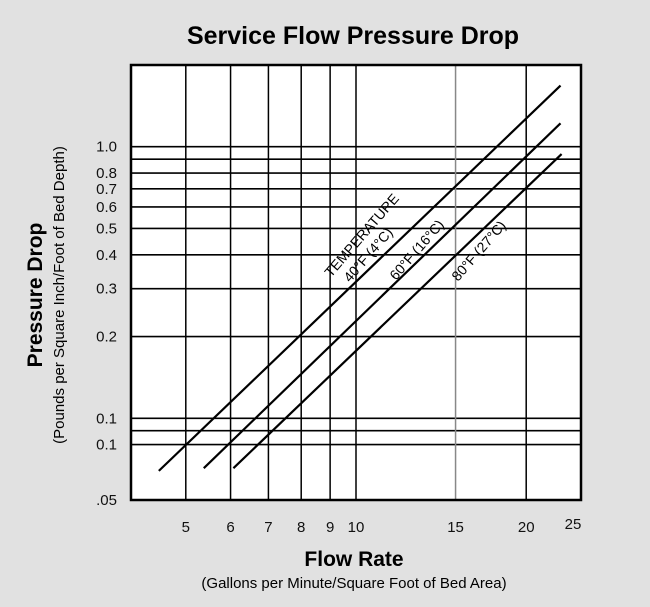  Describe the element at coordinates (382, 526) in the screenshot. I see `x-tick-labels: 5 6 7 8 9 10 15 20 25` at that location.